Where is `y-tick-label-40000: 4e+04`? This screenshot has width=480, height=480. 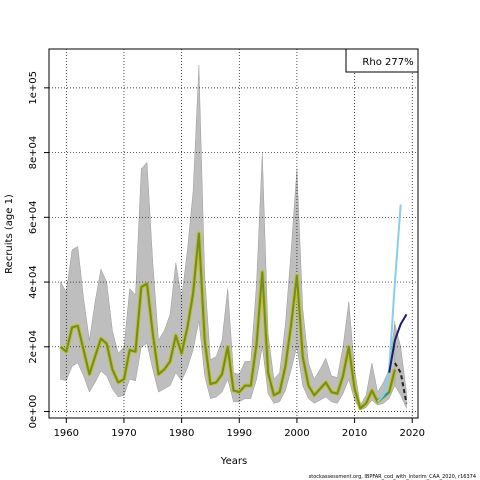 y-tick-label-40000: 4e+04 is located at coordinates (33, 282).